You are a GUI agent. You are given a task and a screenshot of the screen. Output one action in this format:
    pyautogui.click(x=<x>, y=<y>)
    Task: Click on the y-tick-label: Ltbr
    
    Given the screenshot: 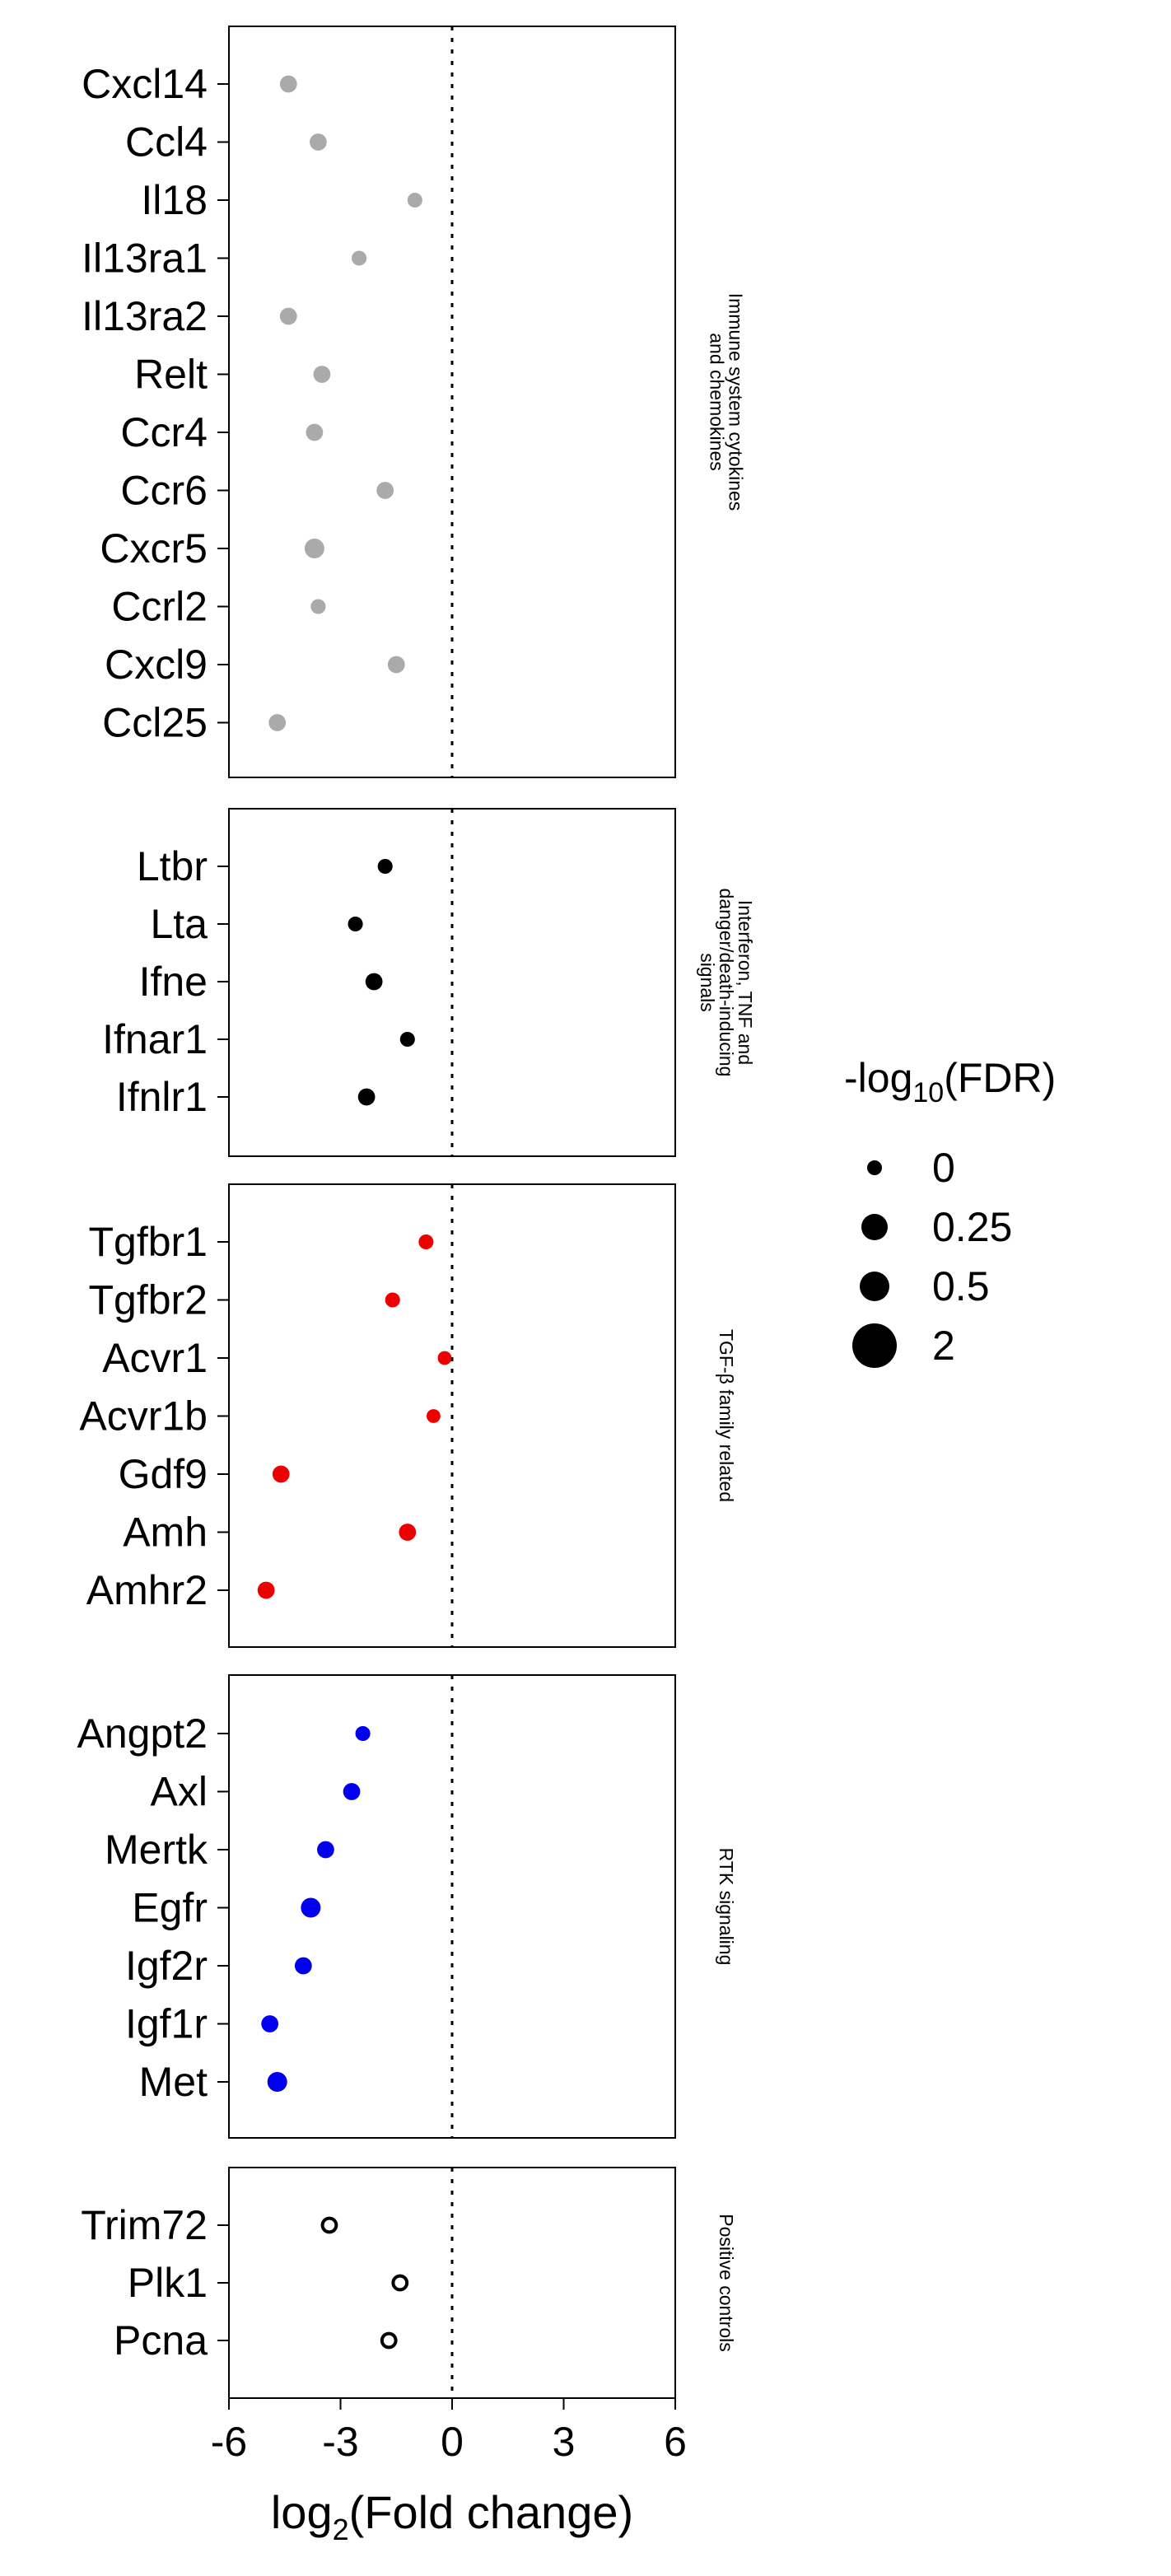 What is the action you would take?
    pyautogui.click(x=172, y=866)
    